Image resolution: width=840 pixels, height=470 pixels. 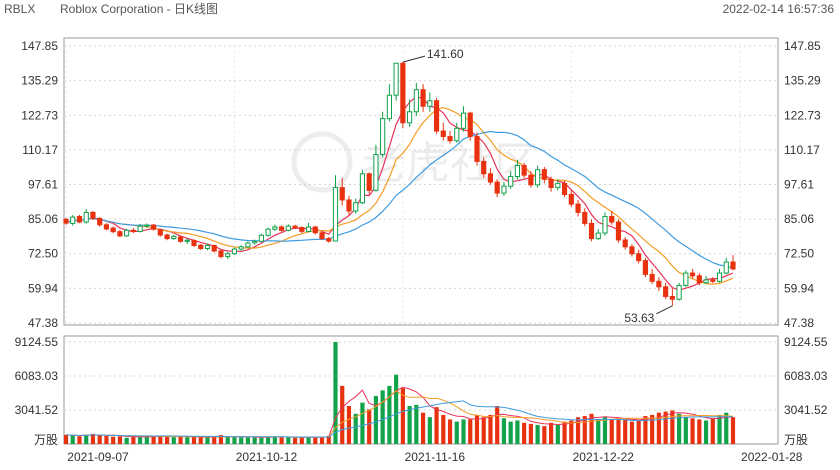 I want to click on price-tick-right: 85.06, so click(x=799, y=219).